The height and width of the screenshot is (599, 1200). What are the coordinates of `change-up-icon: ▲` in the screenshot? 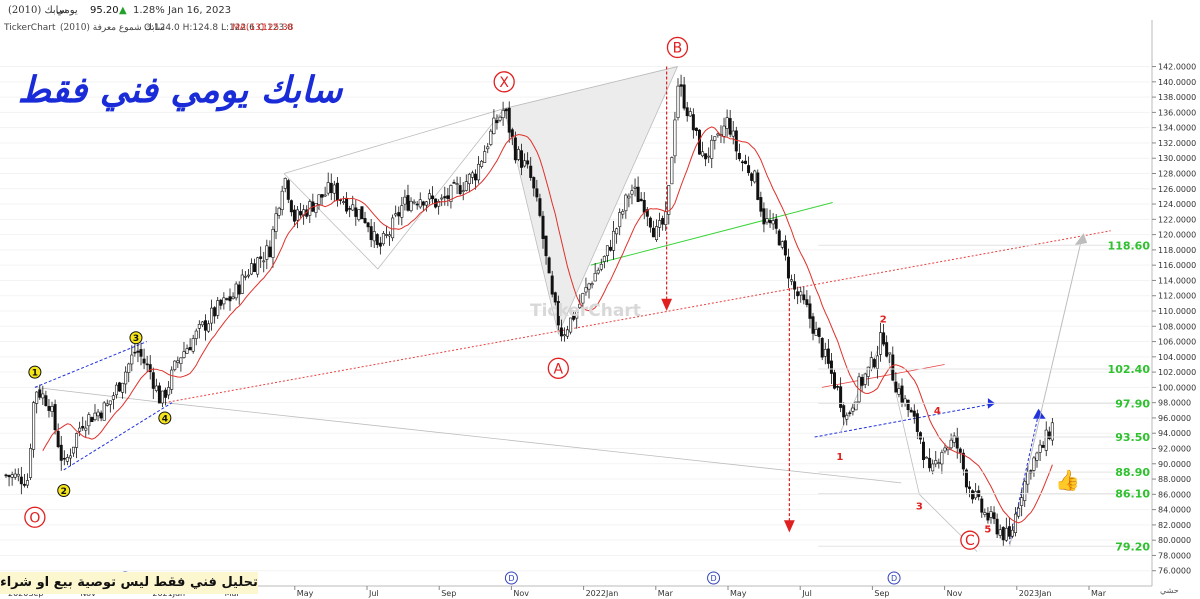 It's located at (123, 10).